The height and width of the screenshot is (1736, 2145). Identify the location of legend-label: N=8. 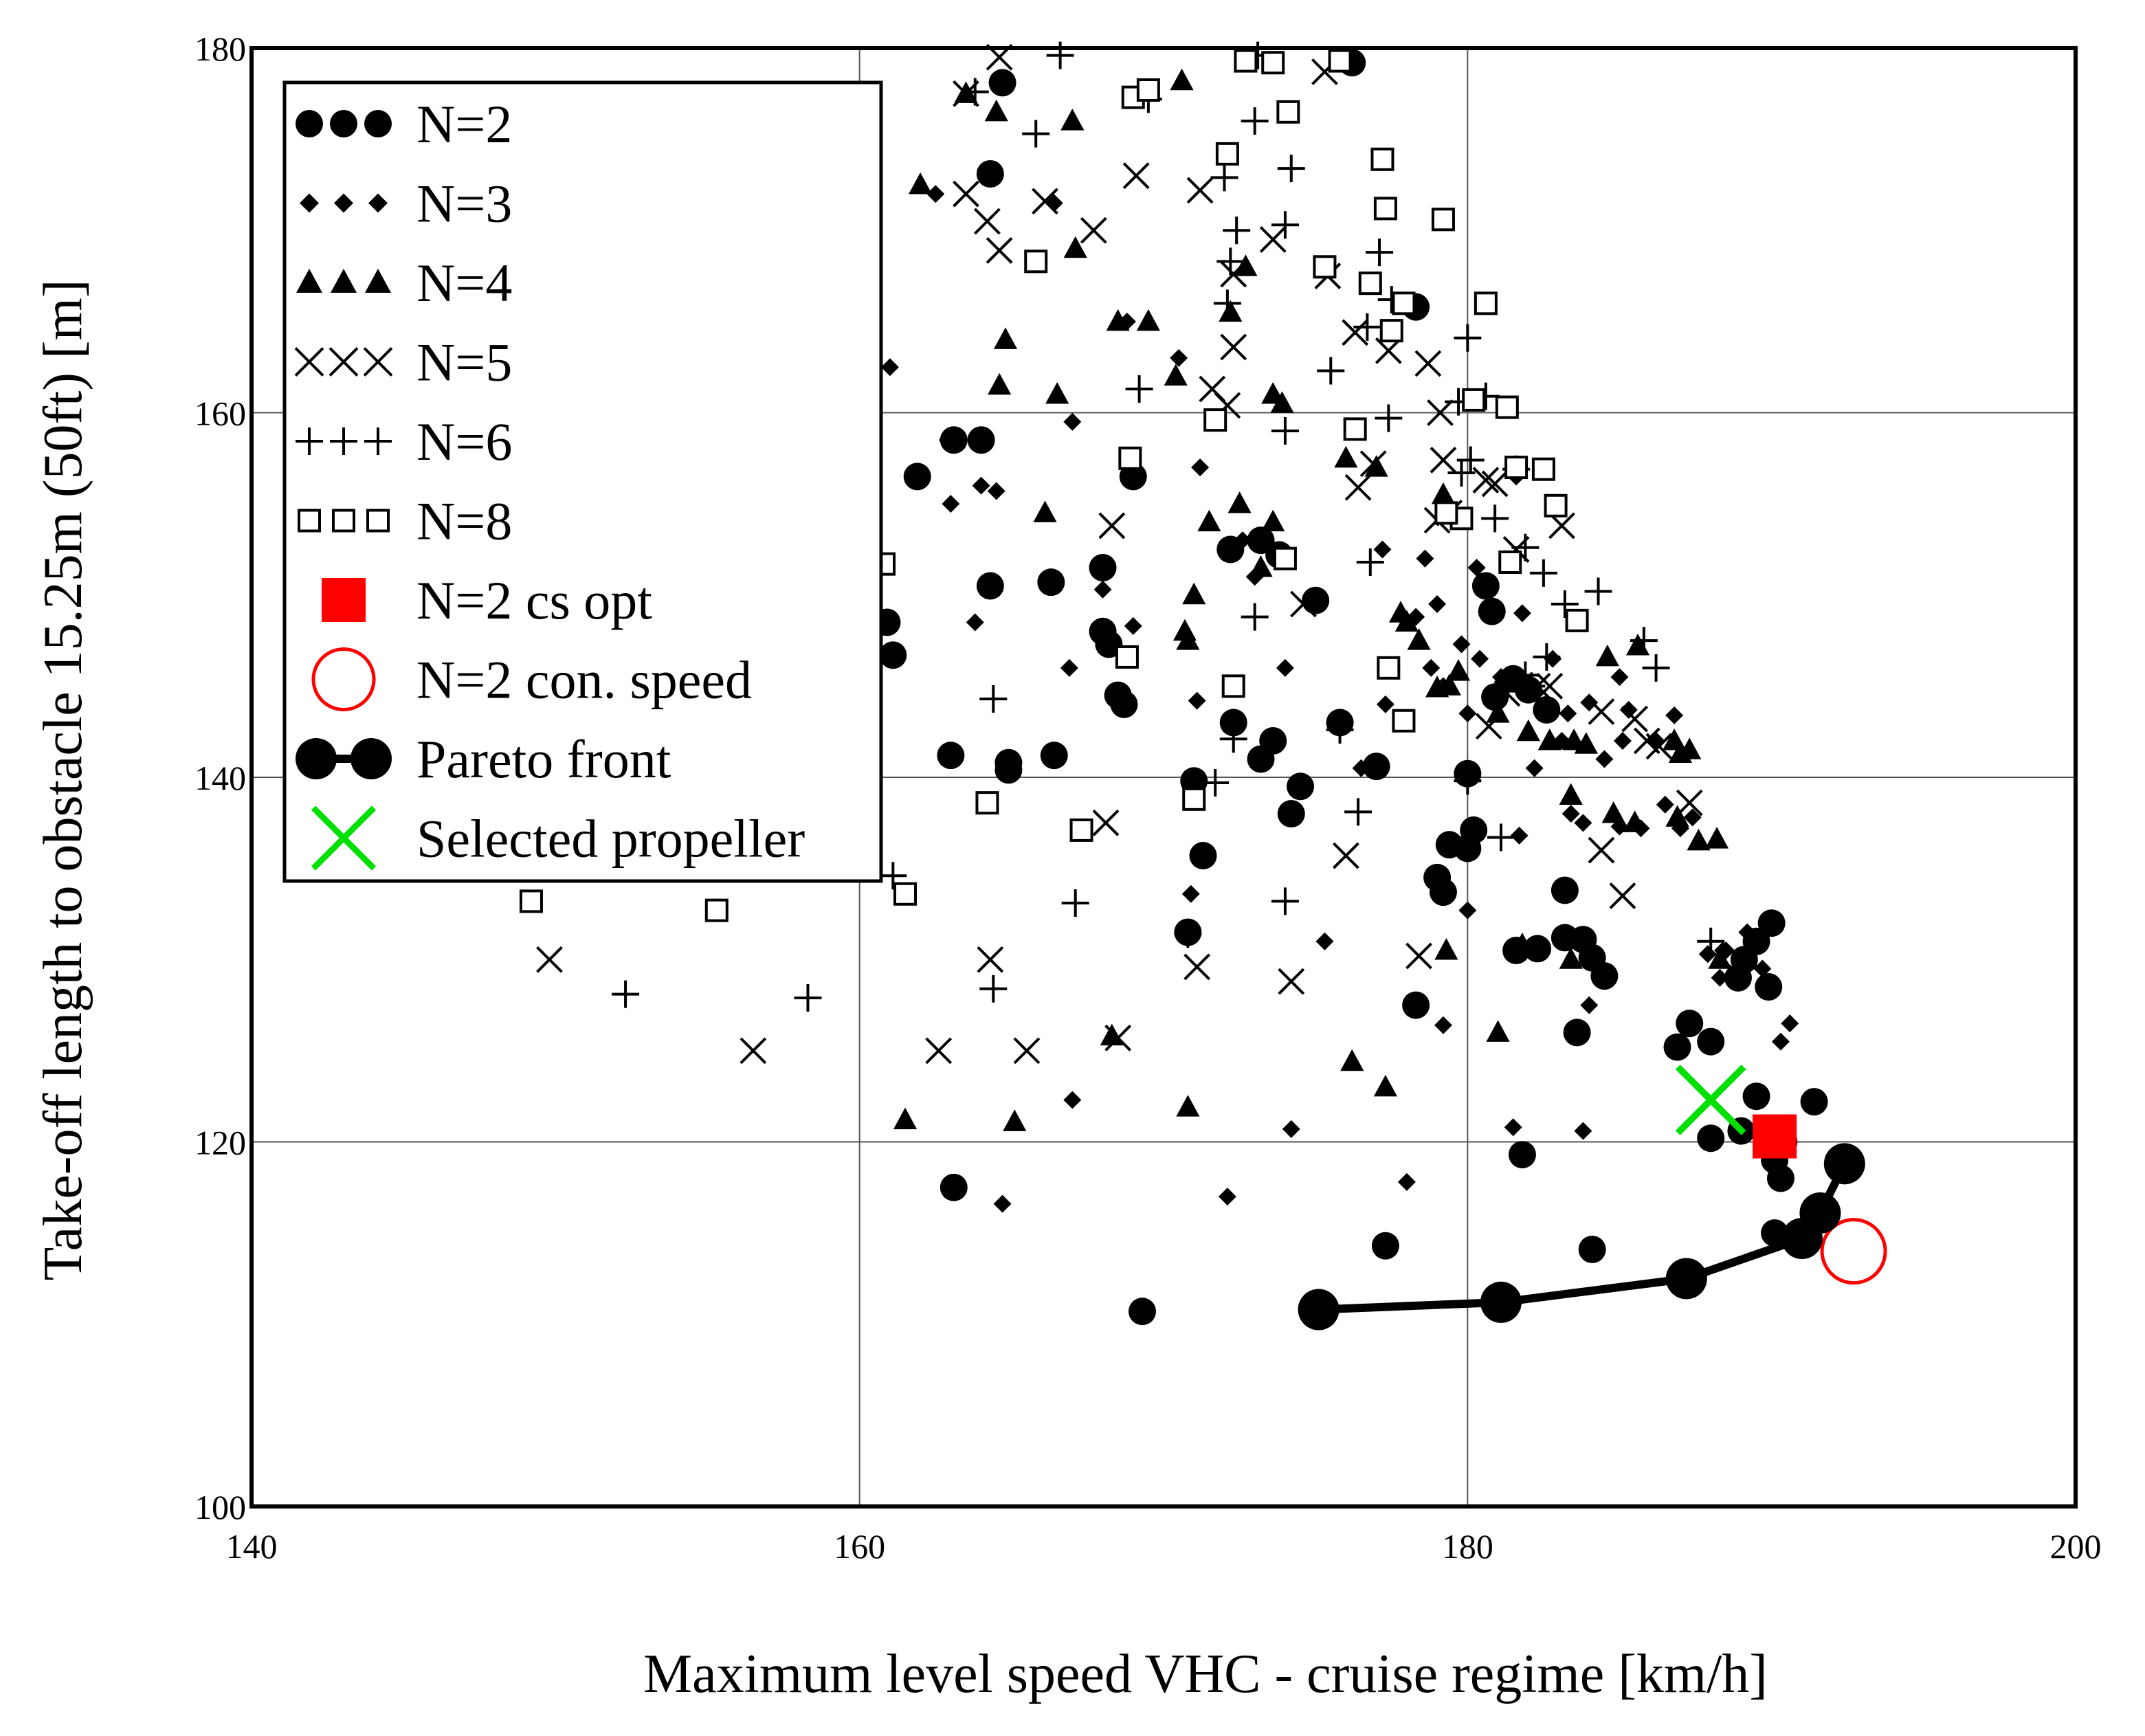
(464, 521).